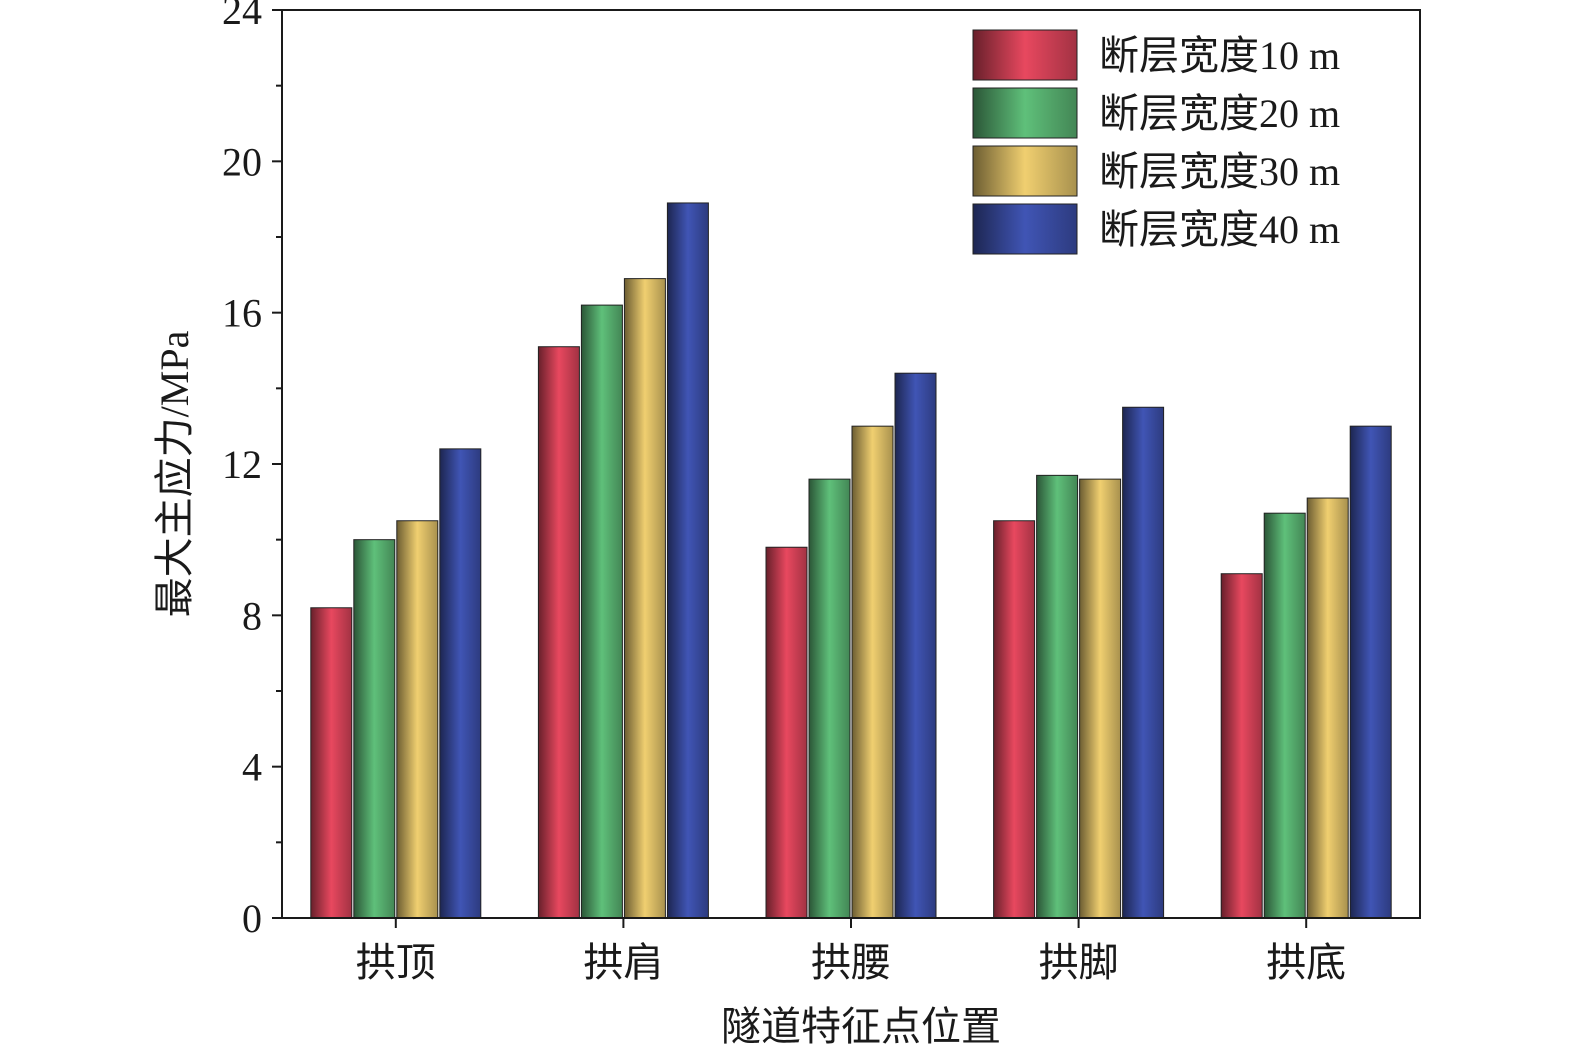 The width and height of the screenshot is (1575, 1061). What do you see at coordinates (242, 16) in the screenshot?
I see `y-tick-label: 24` at bounding box center [242, 16].